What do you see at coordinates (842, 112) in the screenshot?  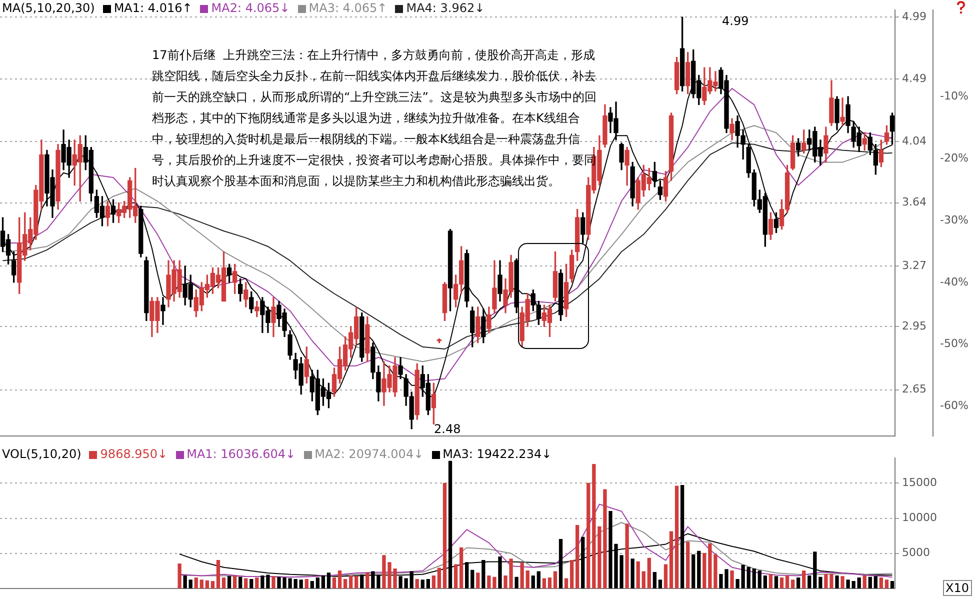 I see `candlestick` at bounding box center [842, 112].